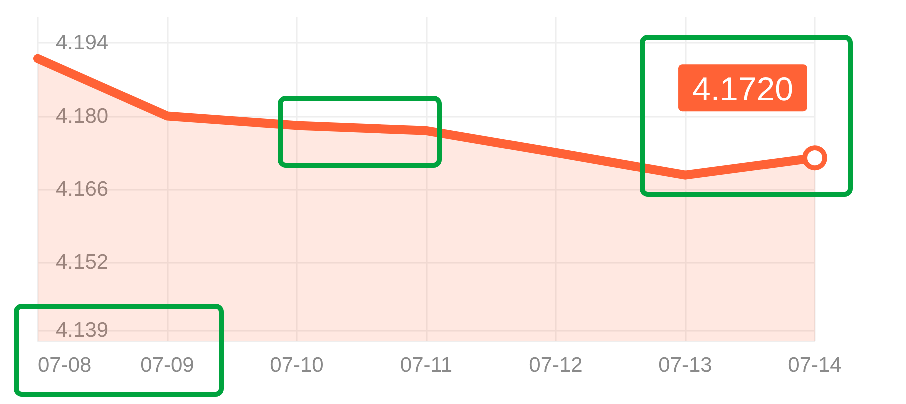 The height and width of the screenshot is (404, 906). I want to click on x-tick-label: 07-13, so click(685, 365).